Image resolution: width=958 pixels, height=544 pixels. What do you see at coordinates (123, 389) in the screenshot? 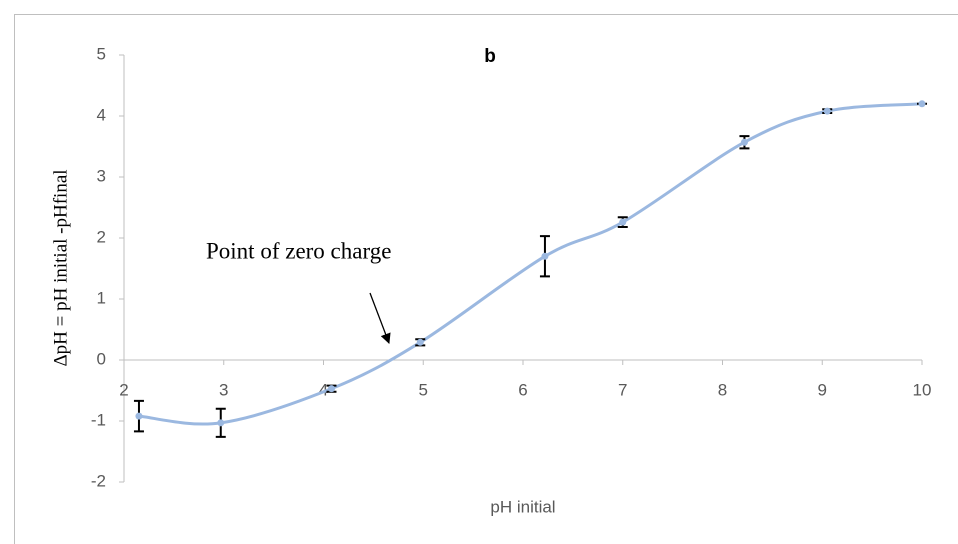
I see `x-tick-label: 2` at bounding box center [123, 389].